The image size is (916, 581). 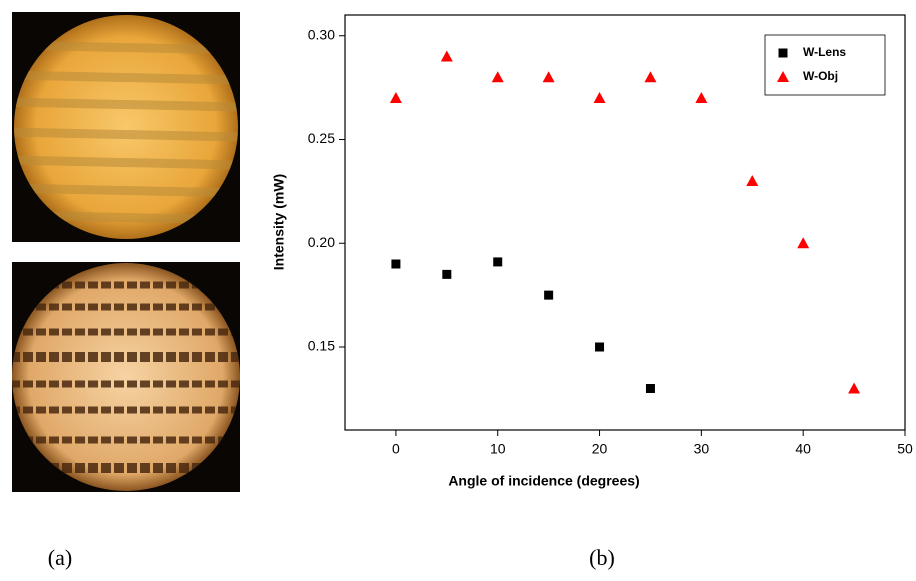 I want to click on x-tick-label: 30, so click(x=702, y=449).